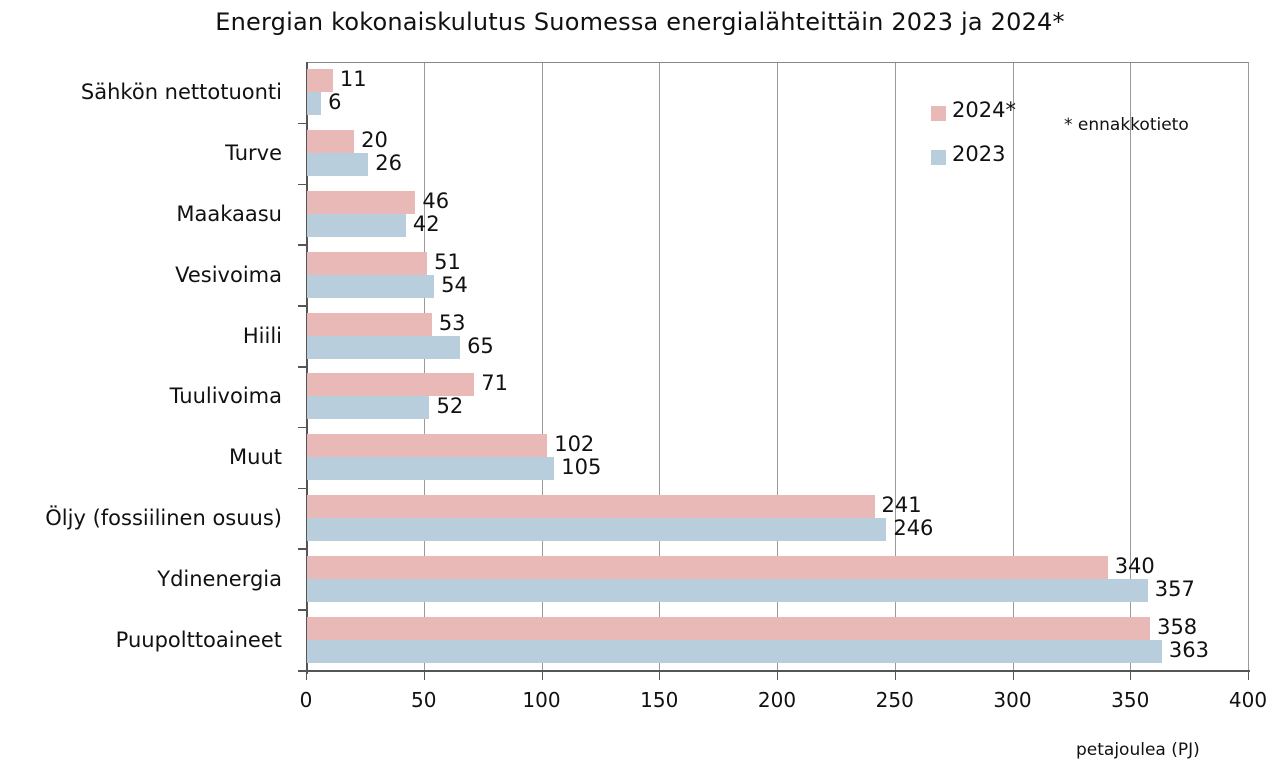  What do you see at coordinates (335, 102) in the screenshot?
I see `bar-value-label: 6` at bounding box center [335, 102].